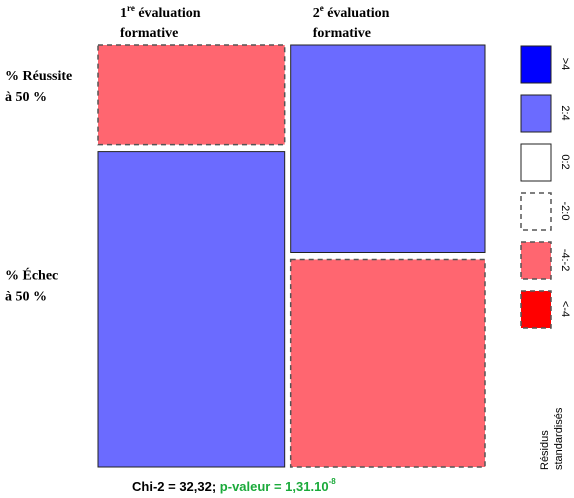 Image resolution: width=574 pixels, height=498 pixels. Describe the element at coordinates (565, 260) in the screenshot. I see `legend-label: -4:-2` at that location.